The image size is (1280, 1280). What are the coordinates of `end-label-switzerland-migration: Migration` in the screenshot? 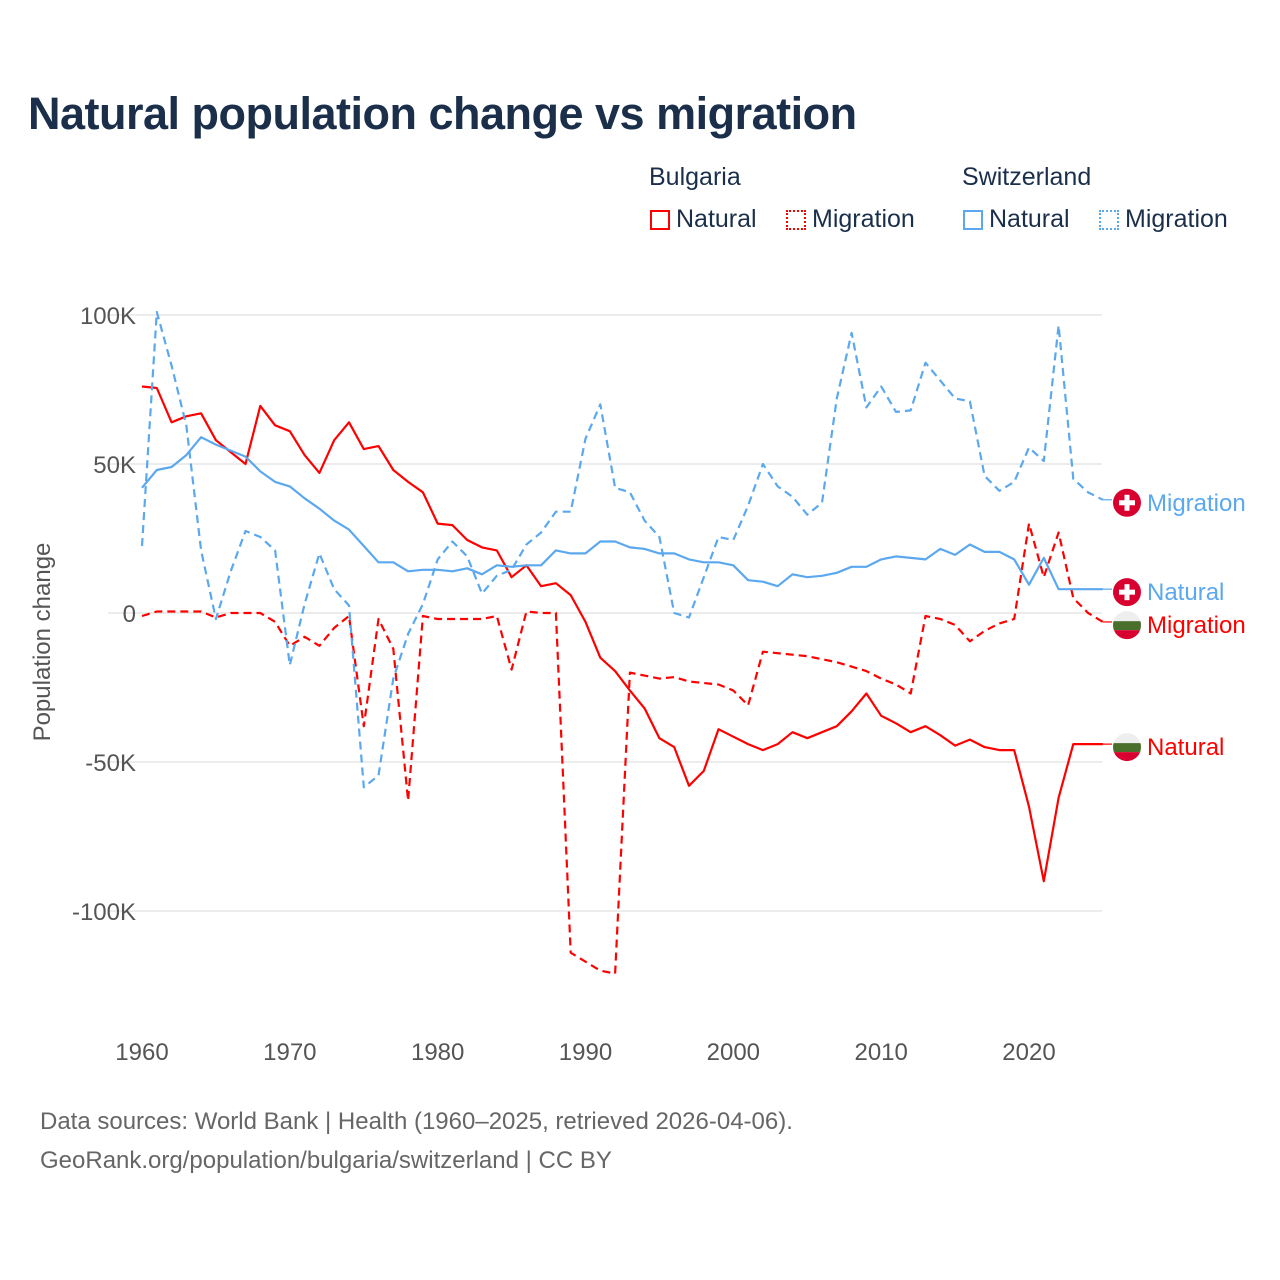 It's located at (1179, 502).